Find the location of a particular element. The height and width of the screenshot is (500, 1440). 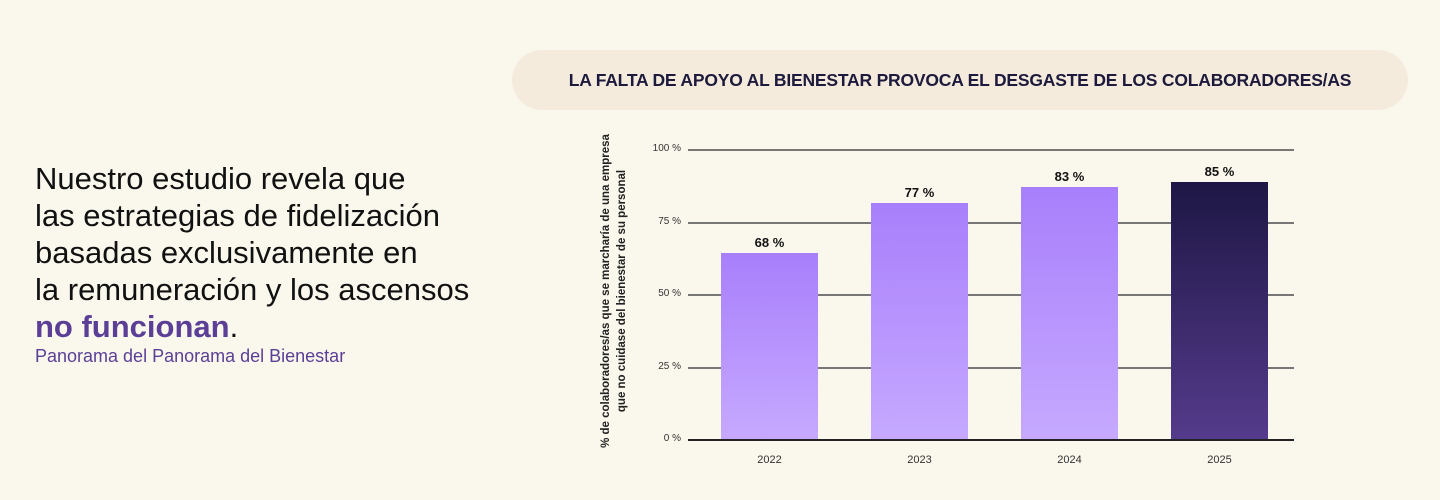

x-tick: 2022 is located at coordinates (769, 460).